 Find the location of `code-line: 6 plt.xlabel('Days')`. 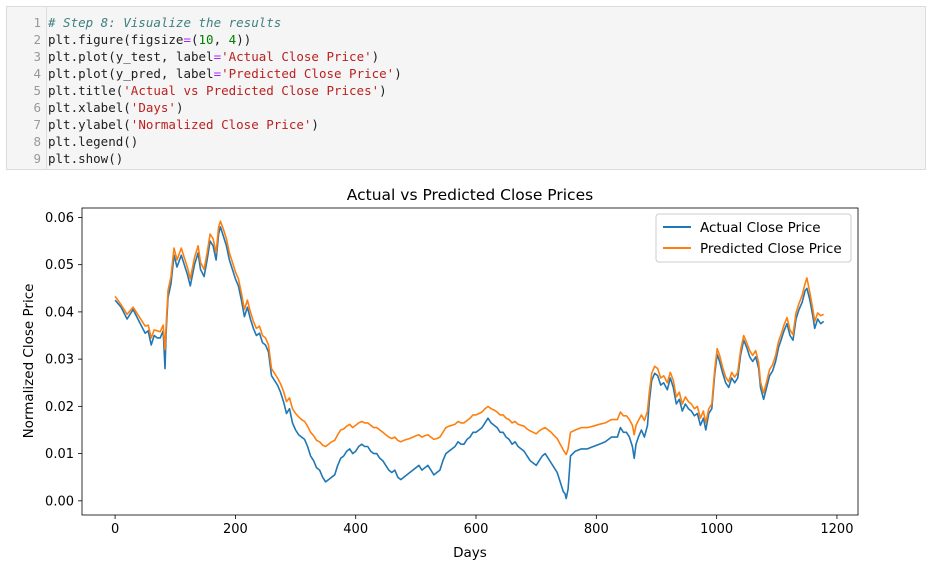

code-line: 6 plt.xlabel('Days') is located at coordinates (457, 107).